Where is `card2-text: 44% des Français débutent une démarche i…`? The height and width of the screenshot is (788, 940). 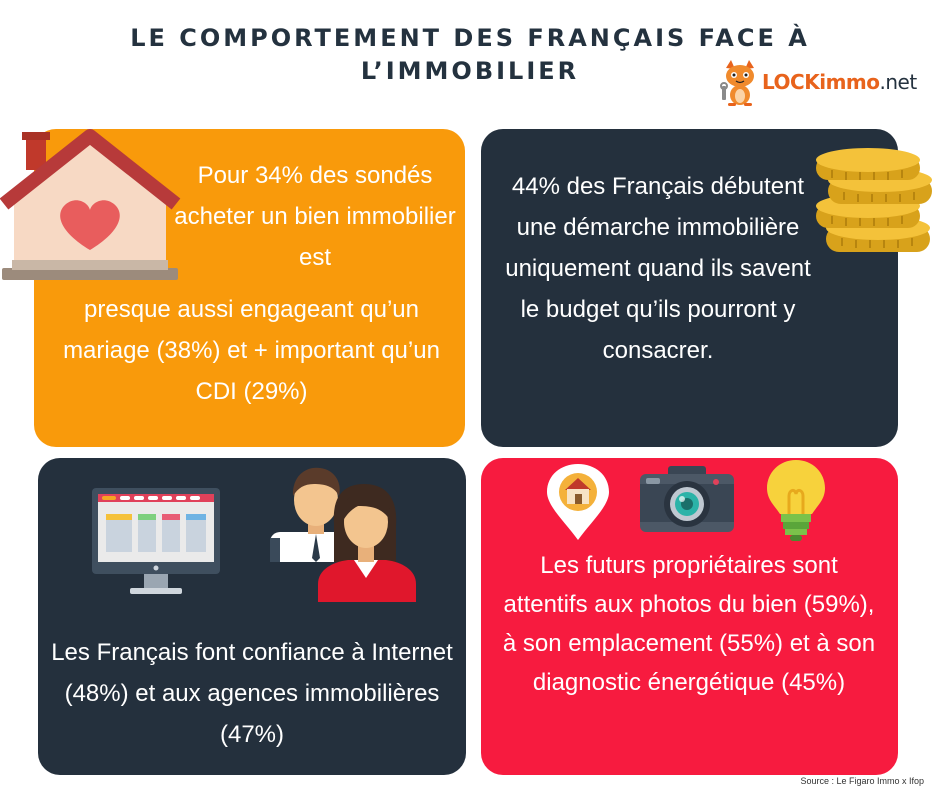 card2-text: 44% des Français débutent une démarche i… is located at coordinates (658, 268).